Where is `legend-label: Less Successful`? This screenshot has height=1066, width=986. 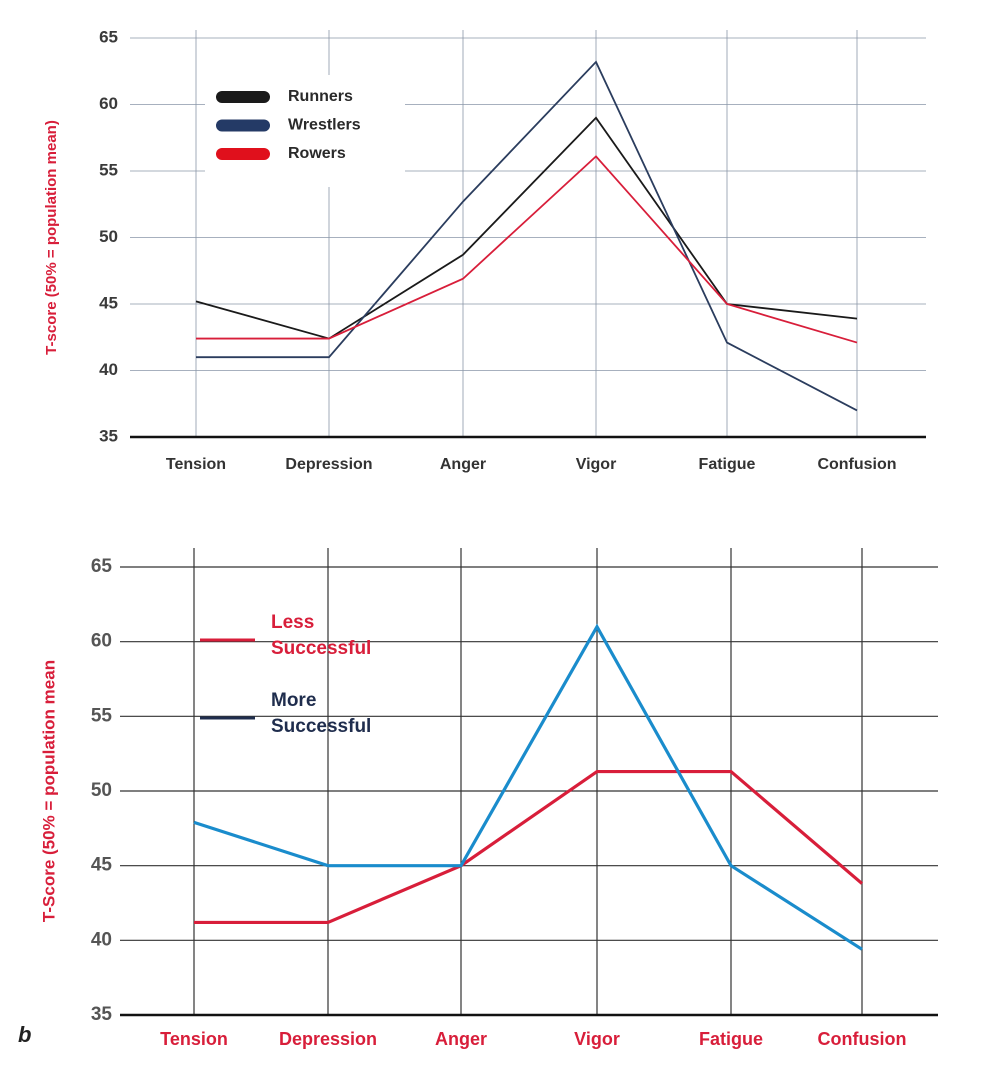 legend-label: Less Successful is located at coordinates (321, 635).